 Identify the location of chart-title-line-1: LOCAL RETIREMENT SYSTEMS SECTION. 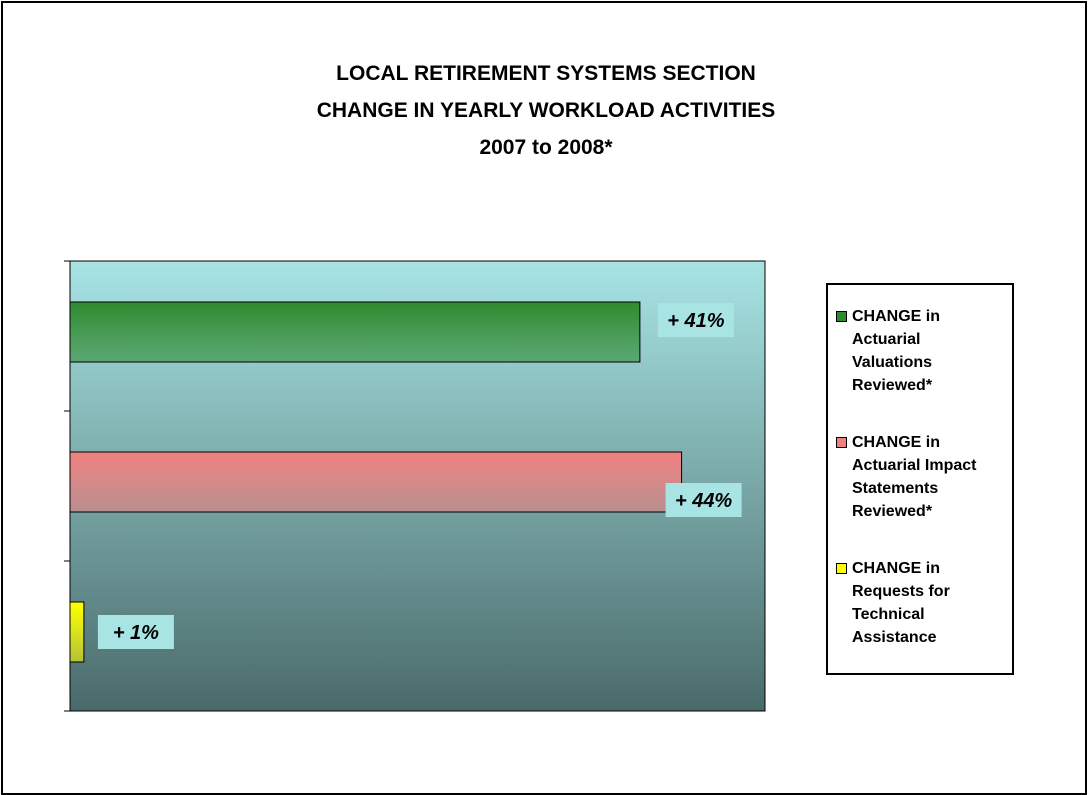
(546, 73).